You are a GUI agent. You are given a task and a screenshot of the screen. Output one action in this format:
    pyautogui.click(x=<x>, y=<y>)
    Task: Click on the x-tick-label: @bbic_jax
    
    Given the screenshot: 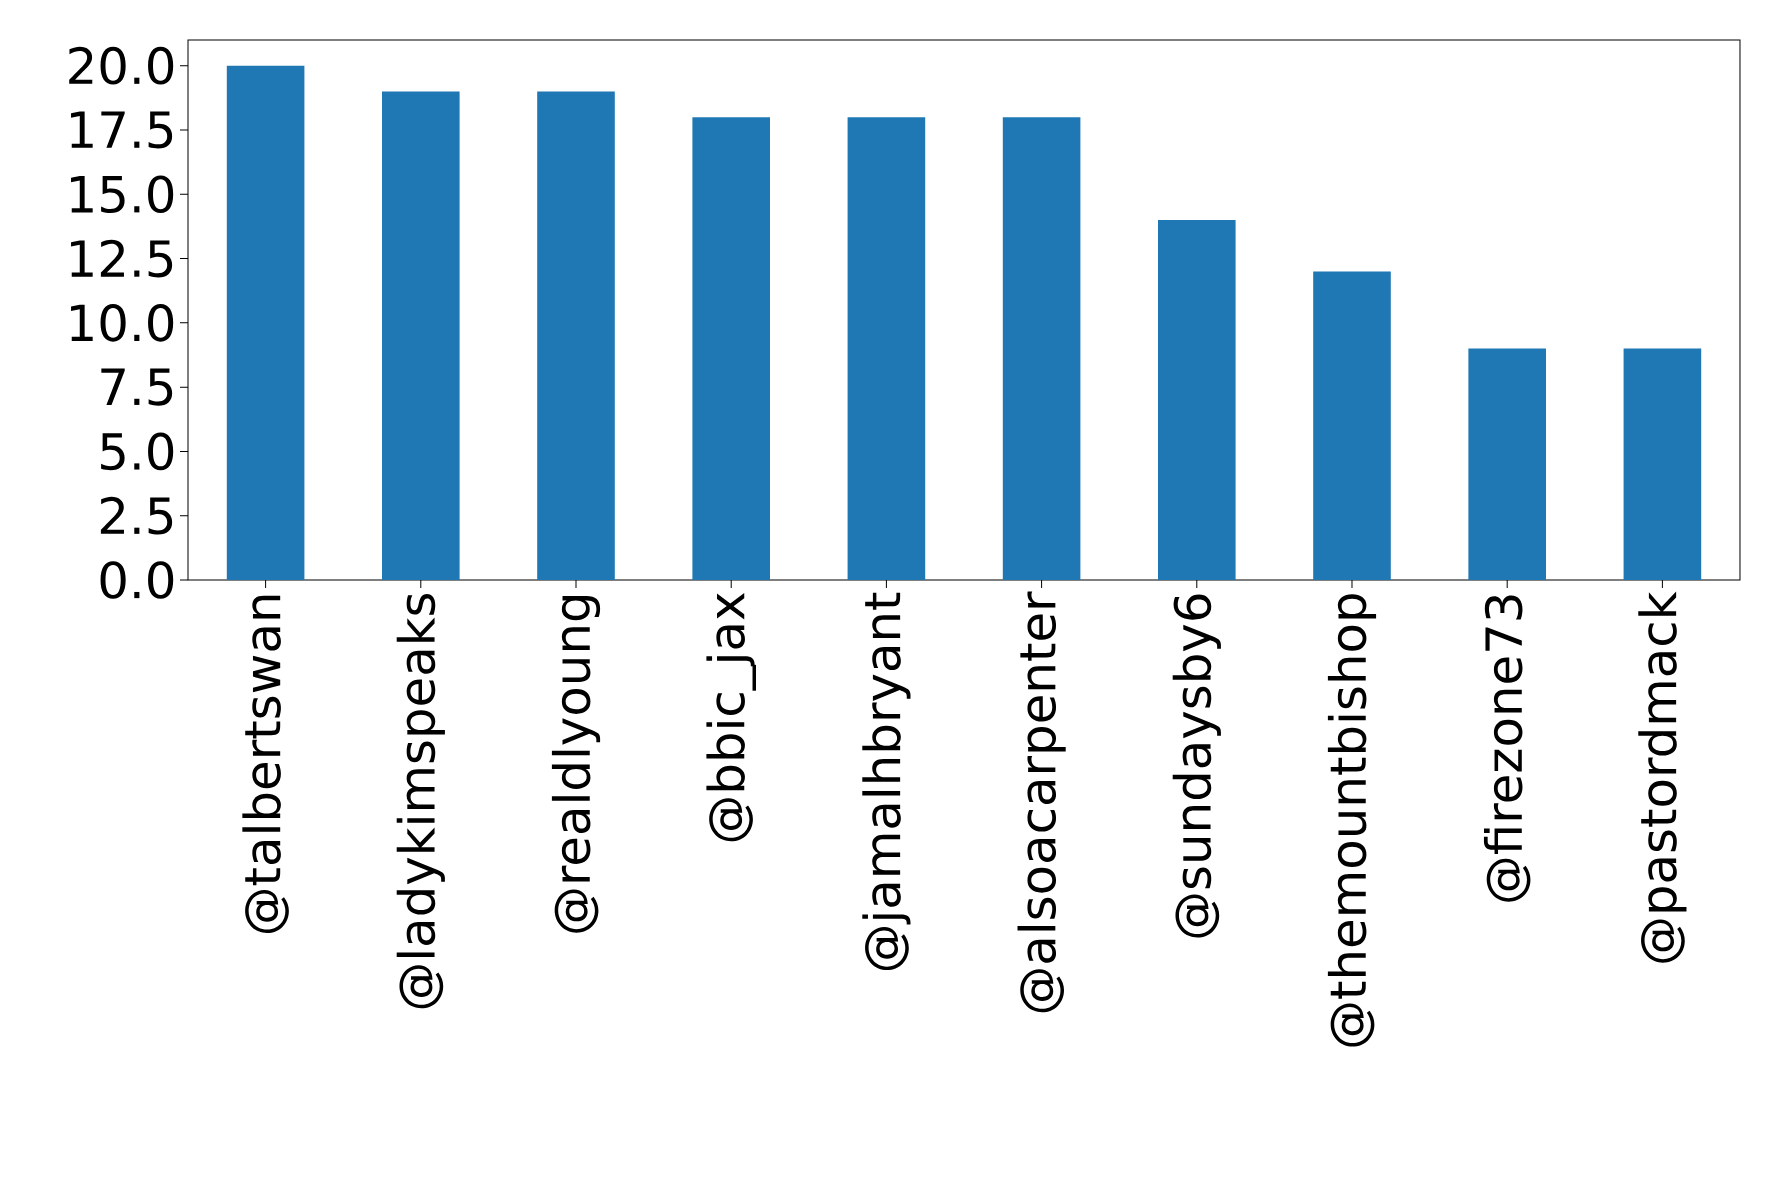 What is the action you would take?
    pyautogui.click(x=731, y=717)
    